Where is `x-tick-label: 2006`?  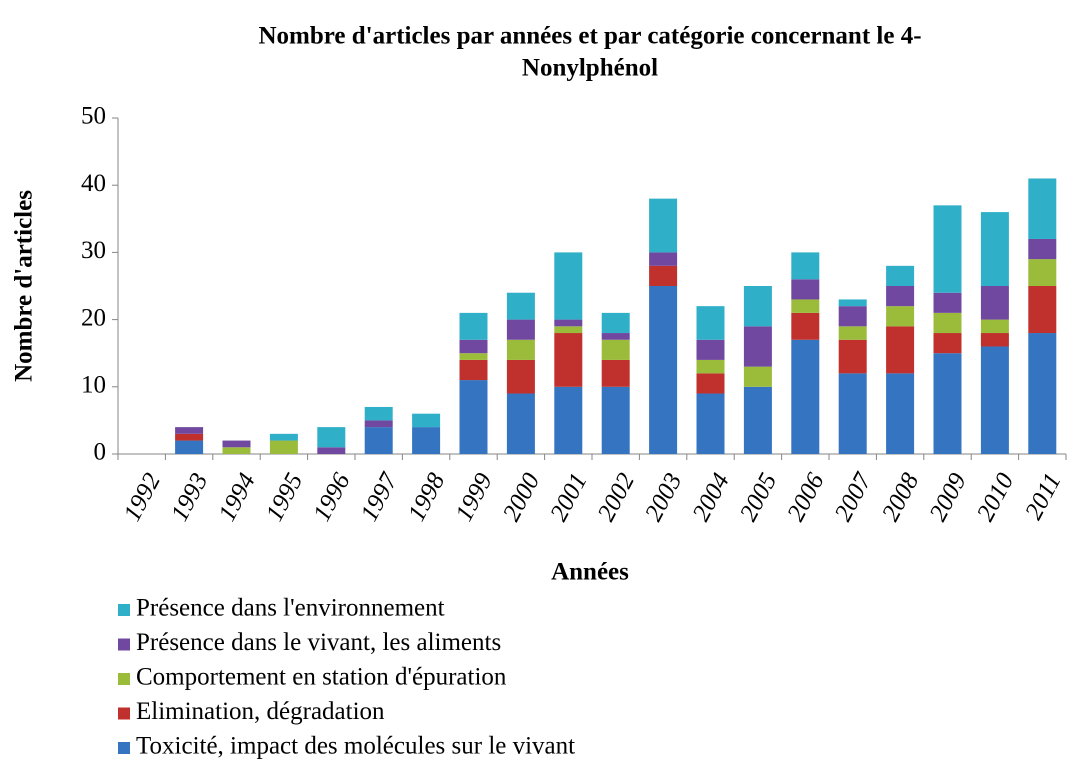
x-tick-label: 2006 is located at coordinates (806, 496).